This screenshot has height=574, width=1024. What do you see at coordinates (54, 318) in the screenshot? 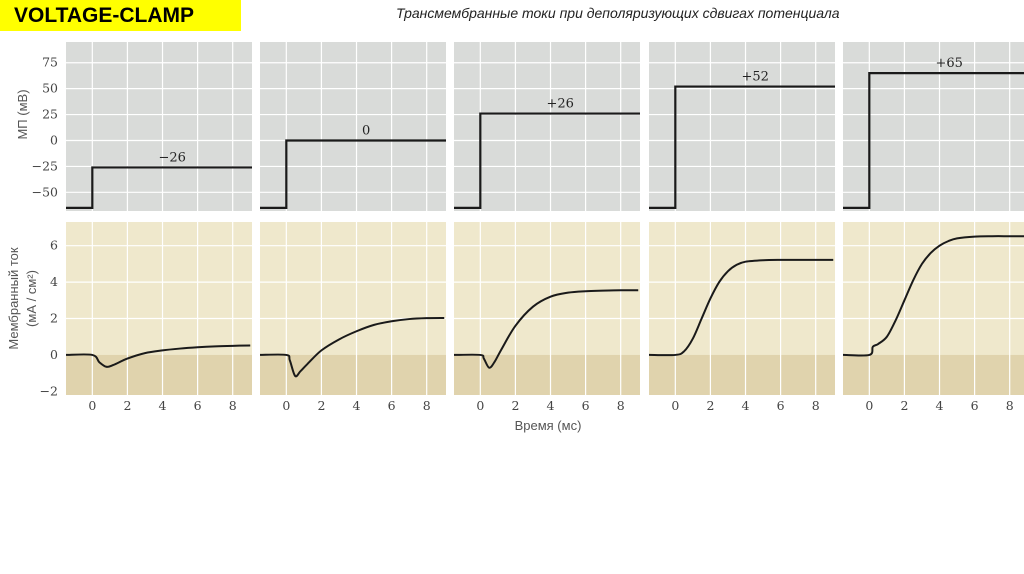
I see `current-y-tick-label: 2` at bounding box center [54, 318].